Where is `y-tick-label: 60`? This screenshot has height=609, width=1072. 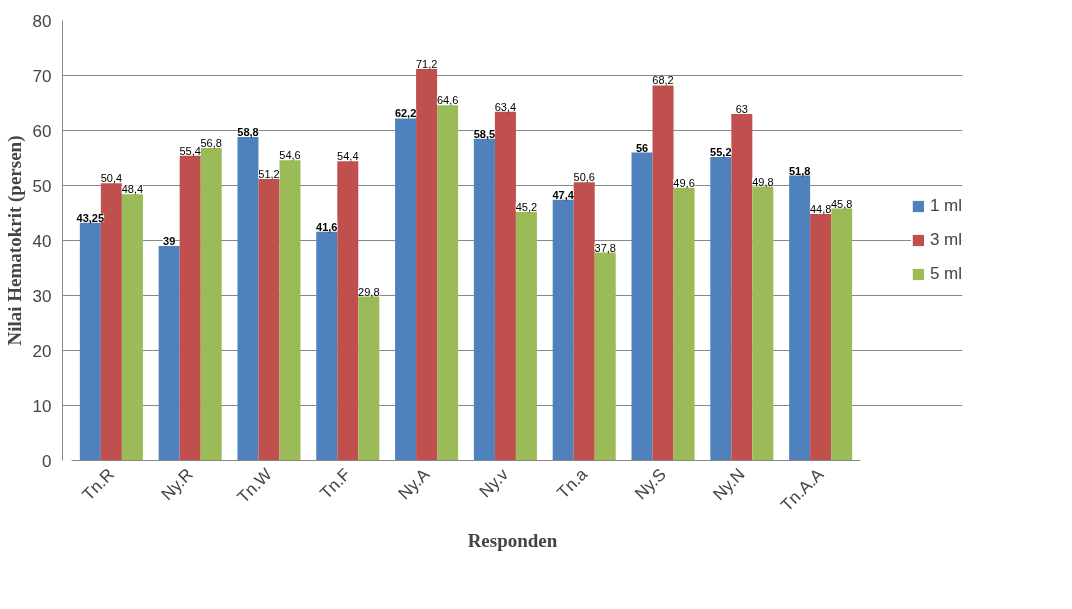 y-tick-label: 60 is located at coordinates (42, 131).